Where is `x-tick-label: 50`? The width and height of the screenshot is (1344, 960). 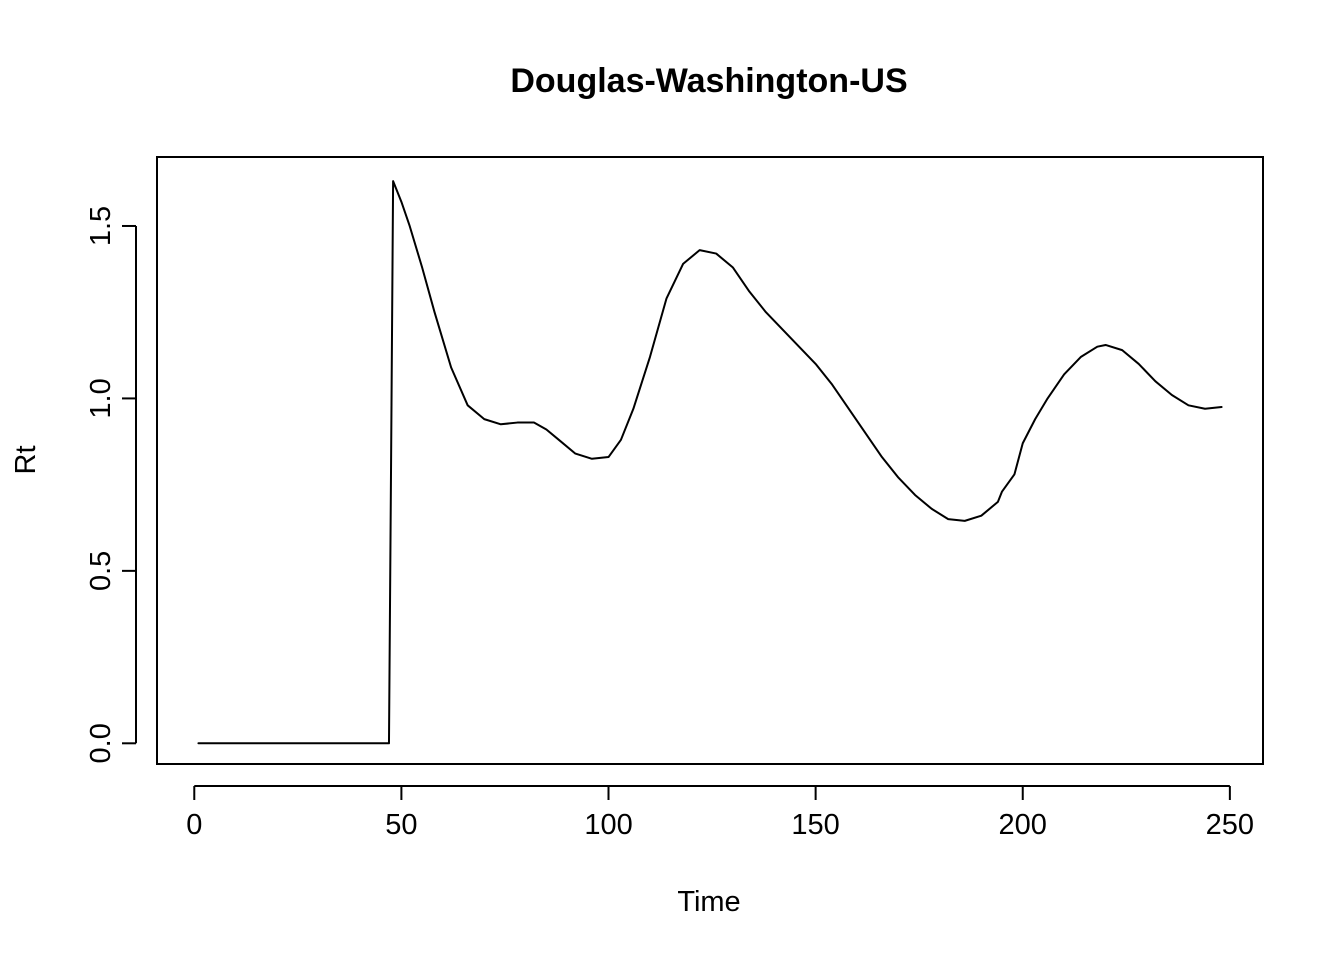
x-tick-label: 50 is located at coordinates (401, 825).